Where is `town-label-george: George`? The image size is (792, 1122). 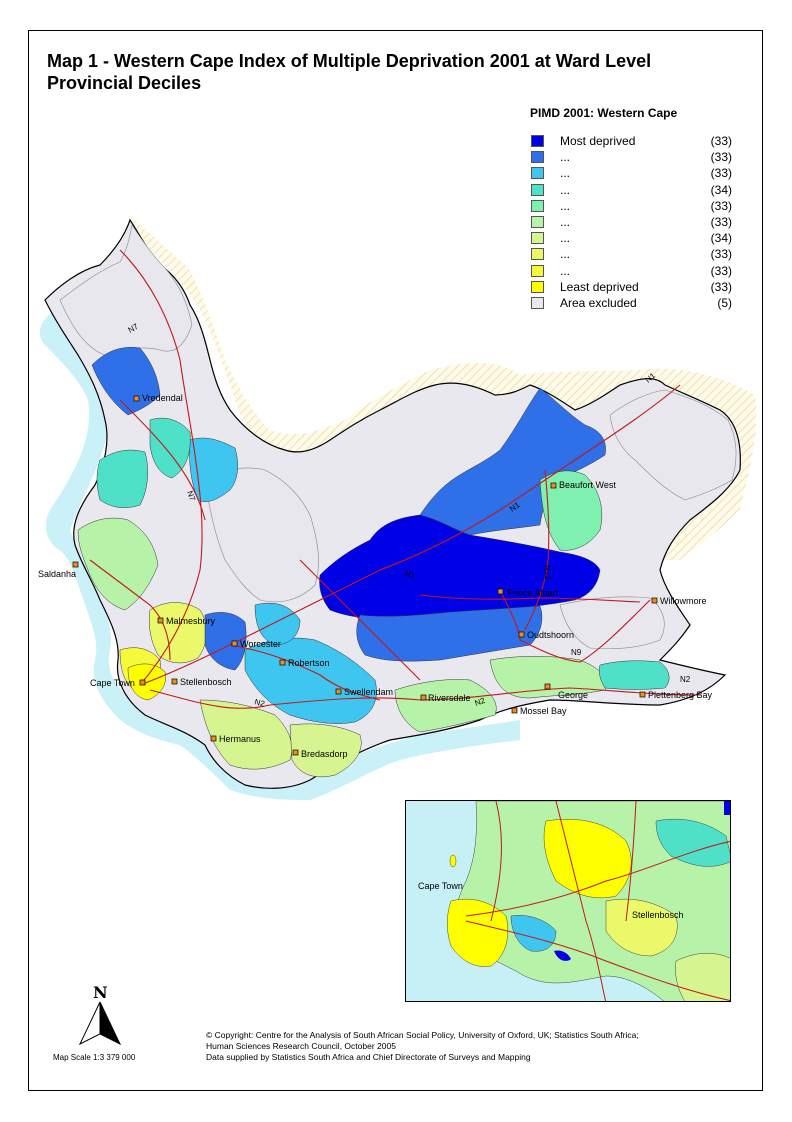 town-label-george: George is located at coordinates (573, 695).